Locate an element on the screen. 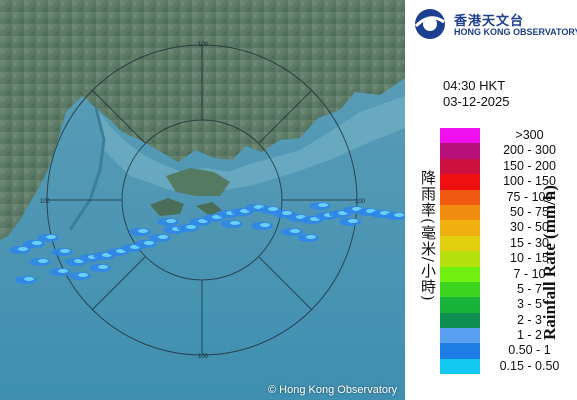 Image resolution: width=577 pixels, height=400 pixels. logo-text-en: HONG KONG OBSERVATORY is located at coordinates (515, 32).